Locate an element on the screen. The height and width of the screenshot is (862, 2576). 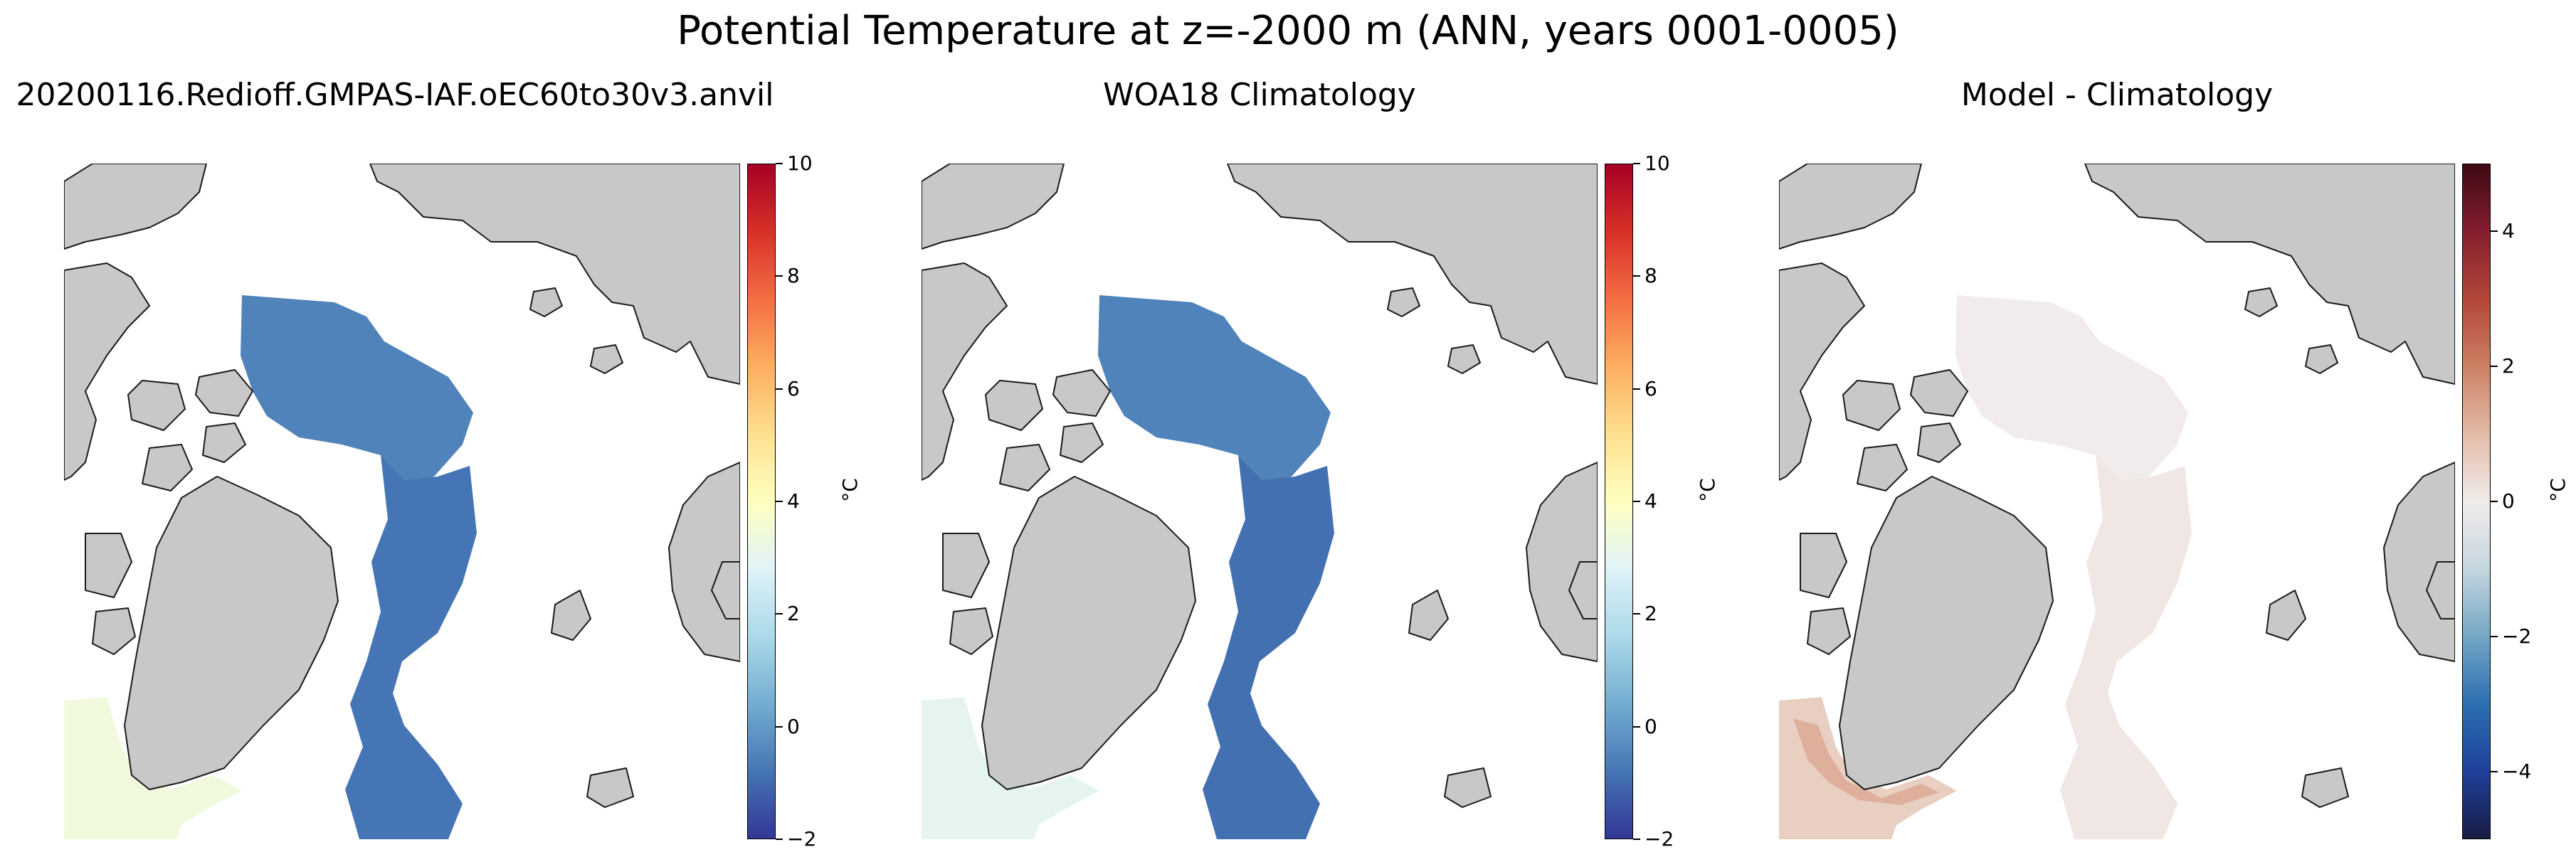
colorbar-climatology is located at coordinates (1619, 501).